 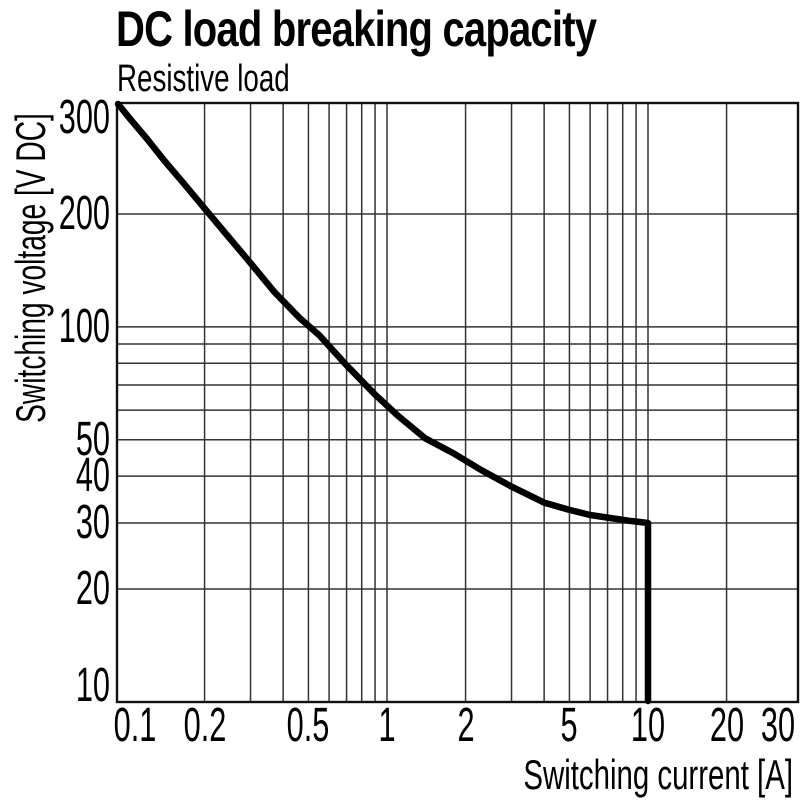 I want to click on y-axis-title: Switching voltage [V DC], so click(x=30, y=268).